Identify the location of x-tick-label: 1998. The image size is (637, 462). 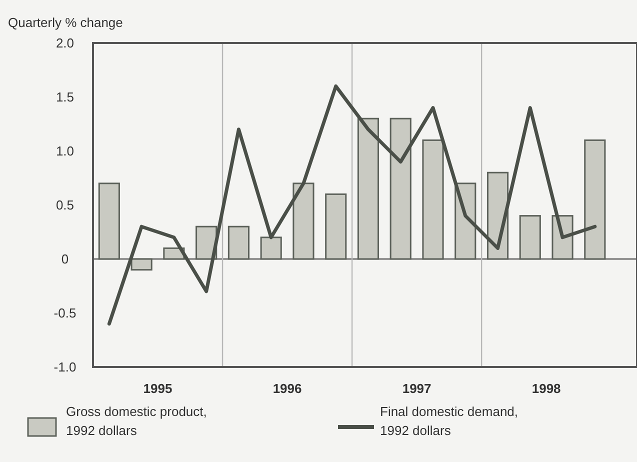
(546, 388).